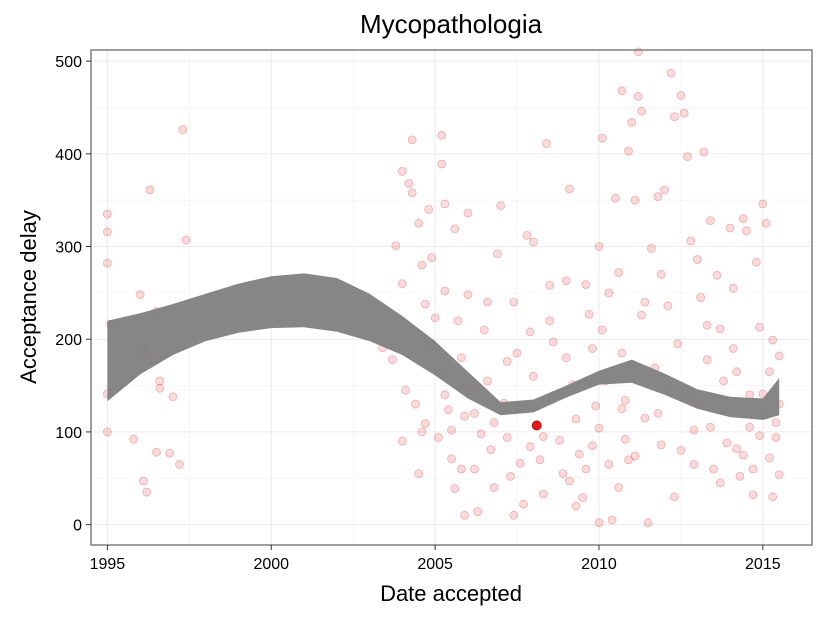 The image size is (825, 618). Describe the element at coordinates (68, 433) in the screenshot. I see `y-tick-label: 100` at that location.